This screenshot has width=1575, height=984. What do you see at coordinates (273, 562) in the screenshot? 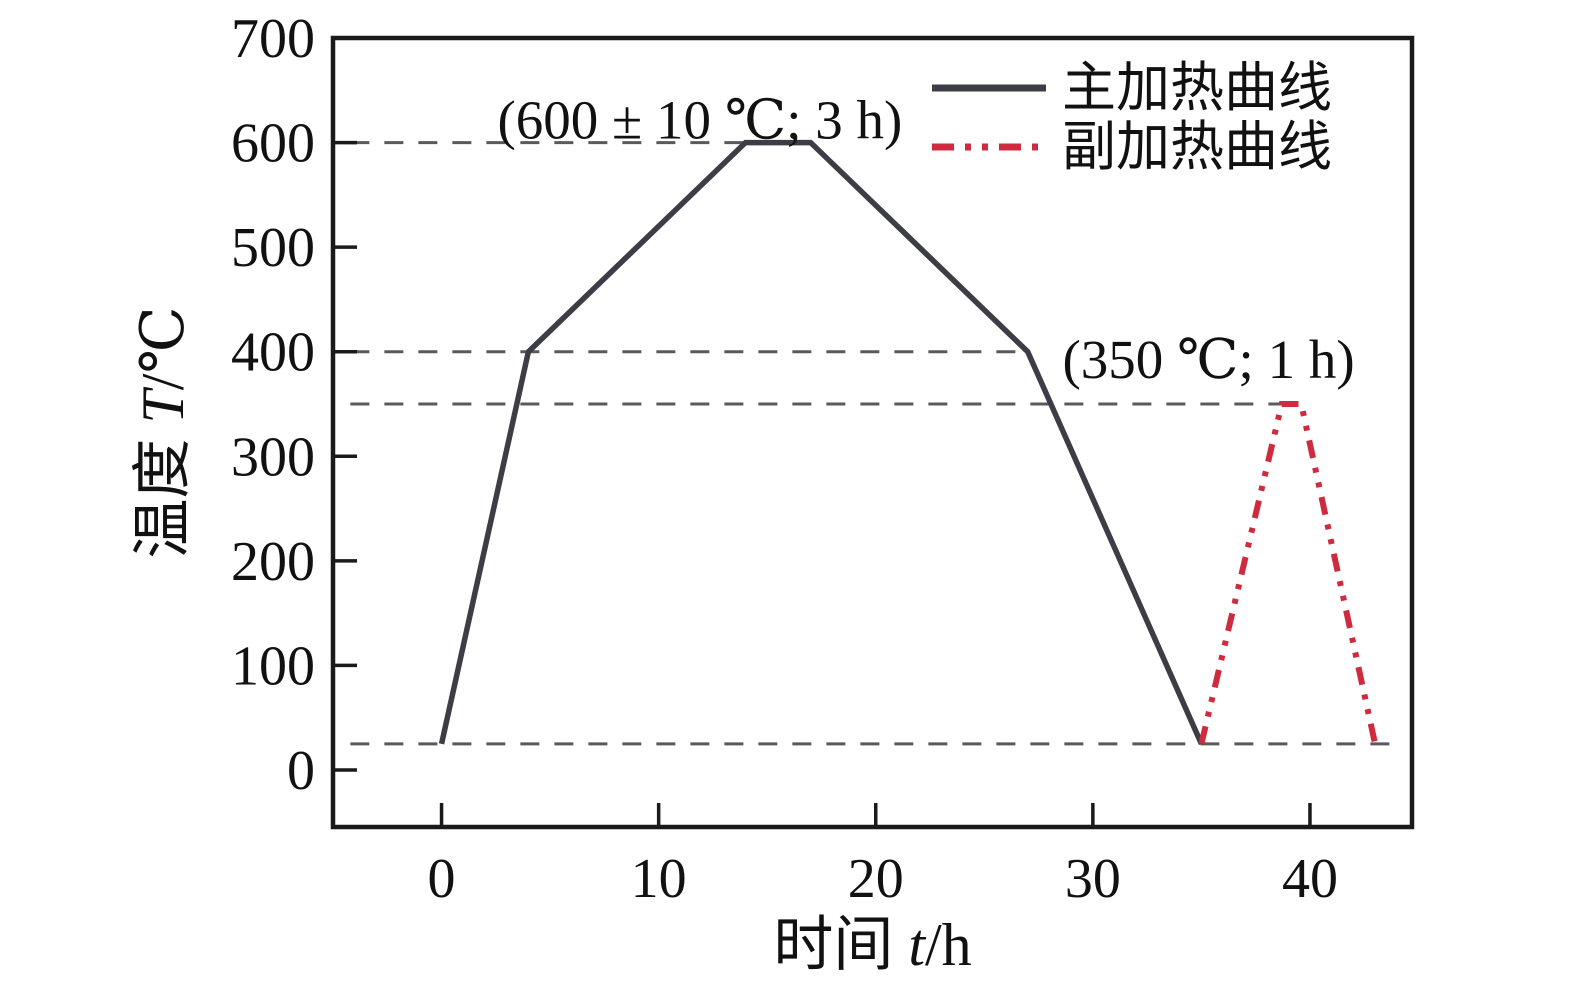
I see `y-tick-label: 200` at bounding box center [273, 562].